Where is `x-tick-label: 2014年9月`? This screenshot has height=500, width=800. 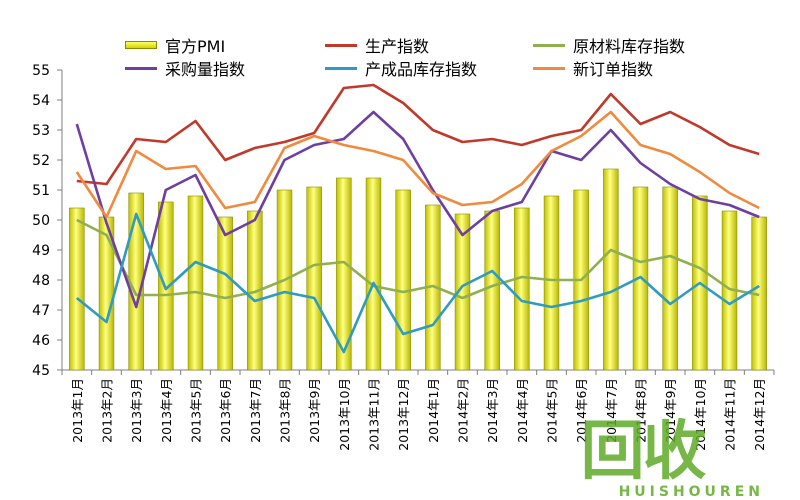
x-tick-label: 2014年9月 is located at coordinates (670, 410).